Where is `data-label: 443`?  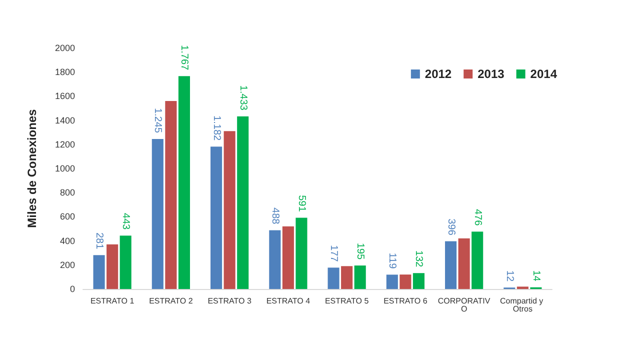
data-label: 443 is located at coordinates (126, 221).